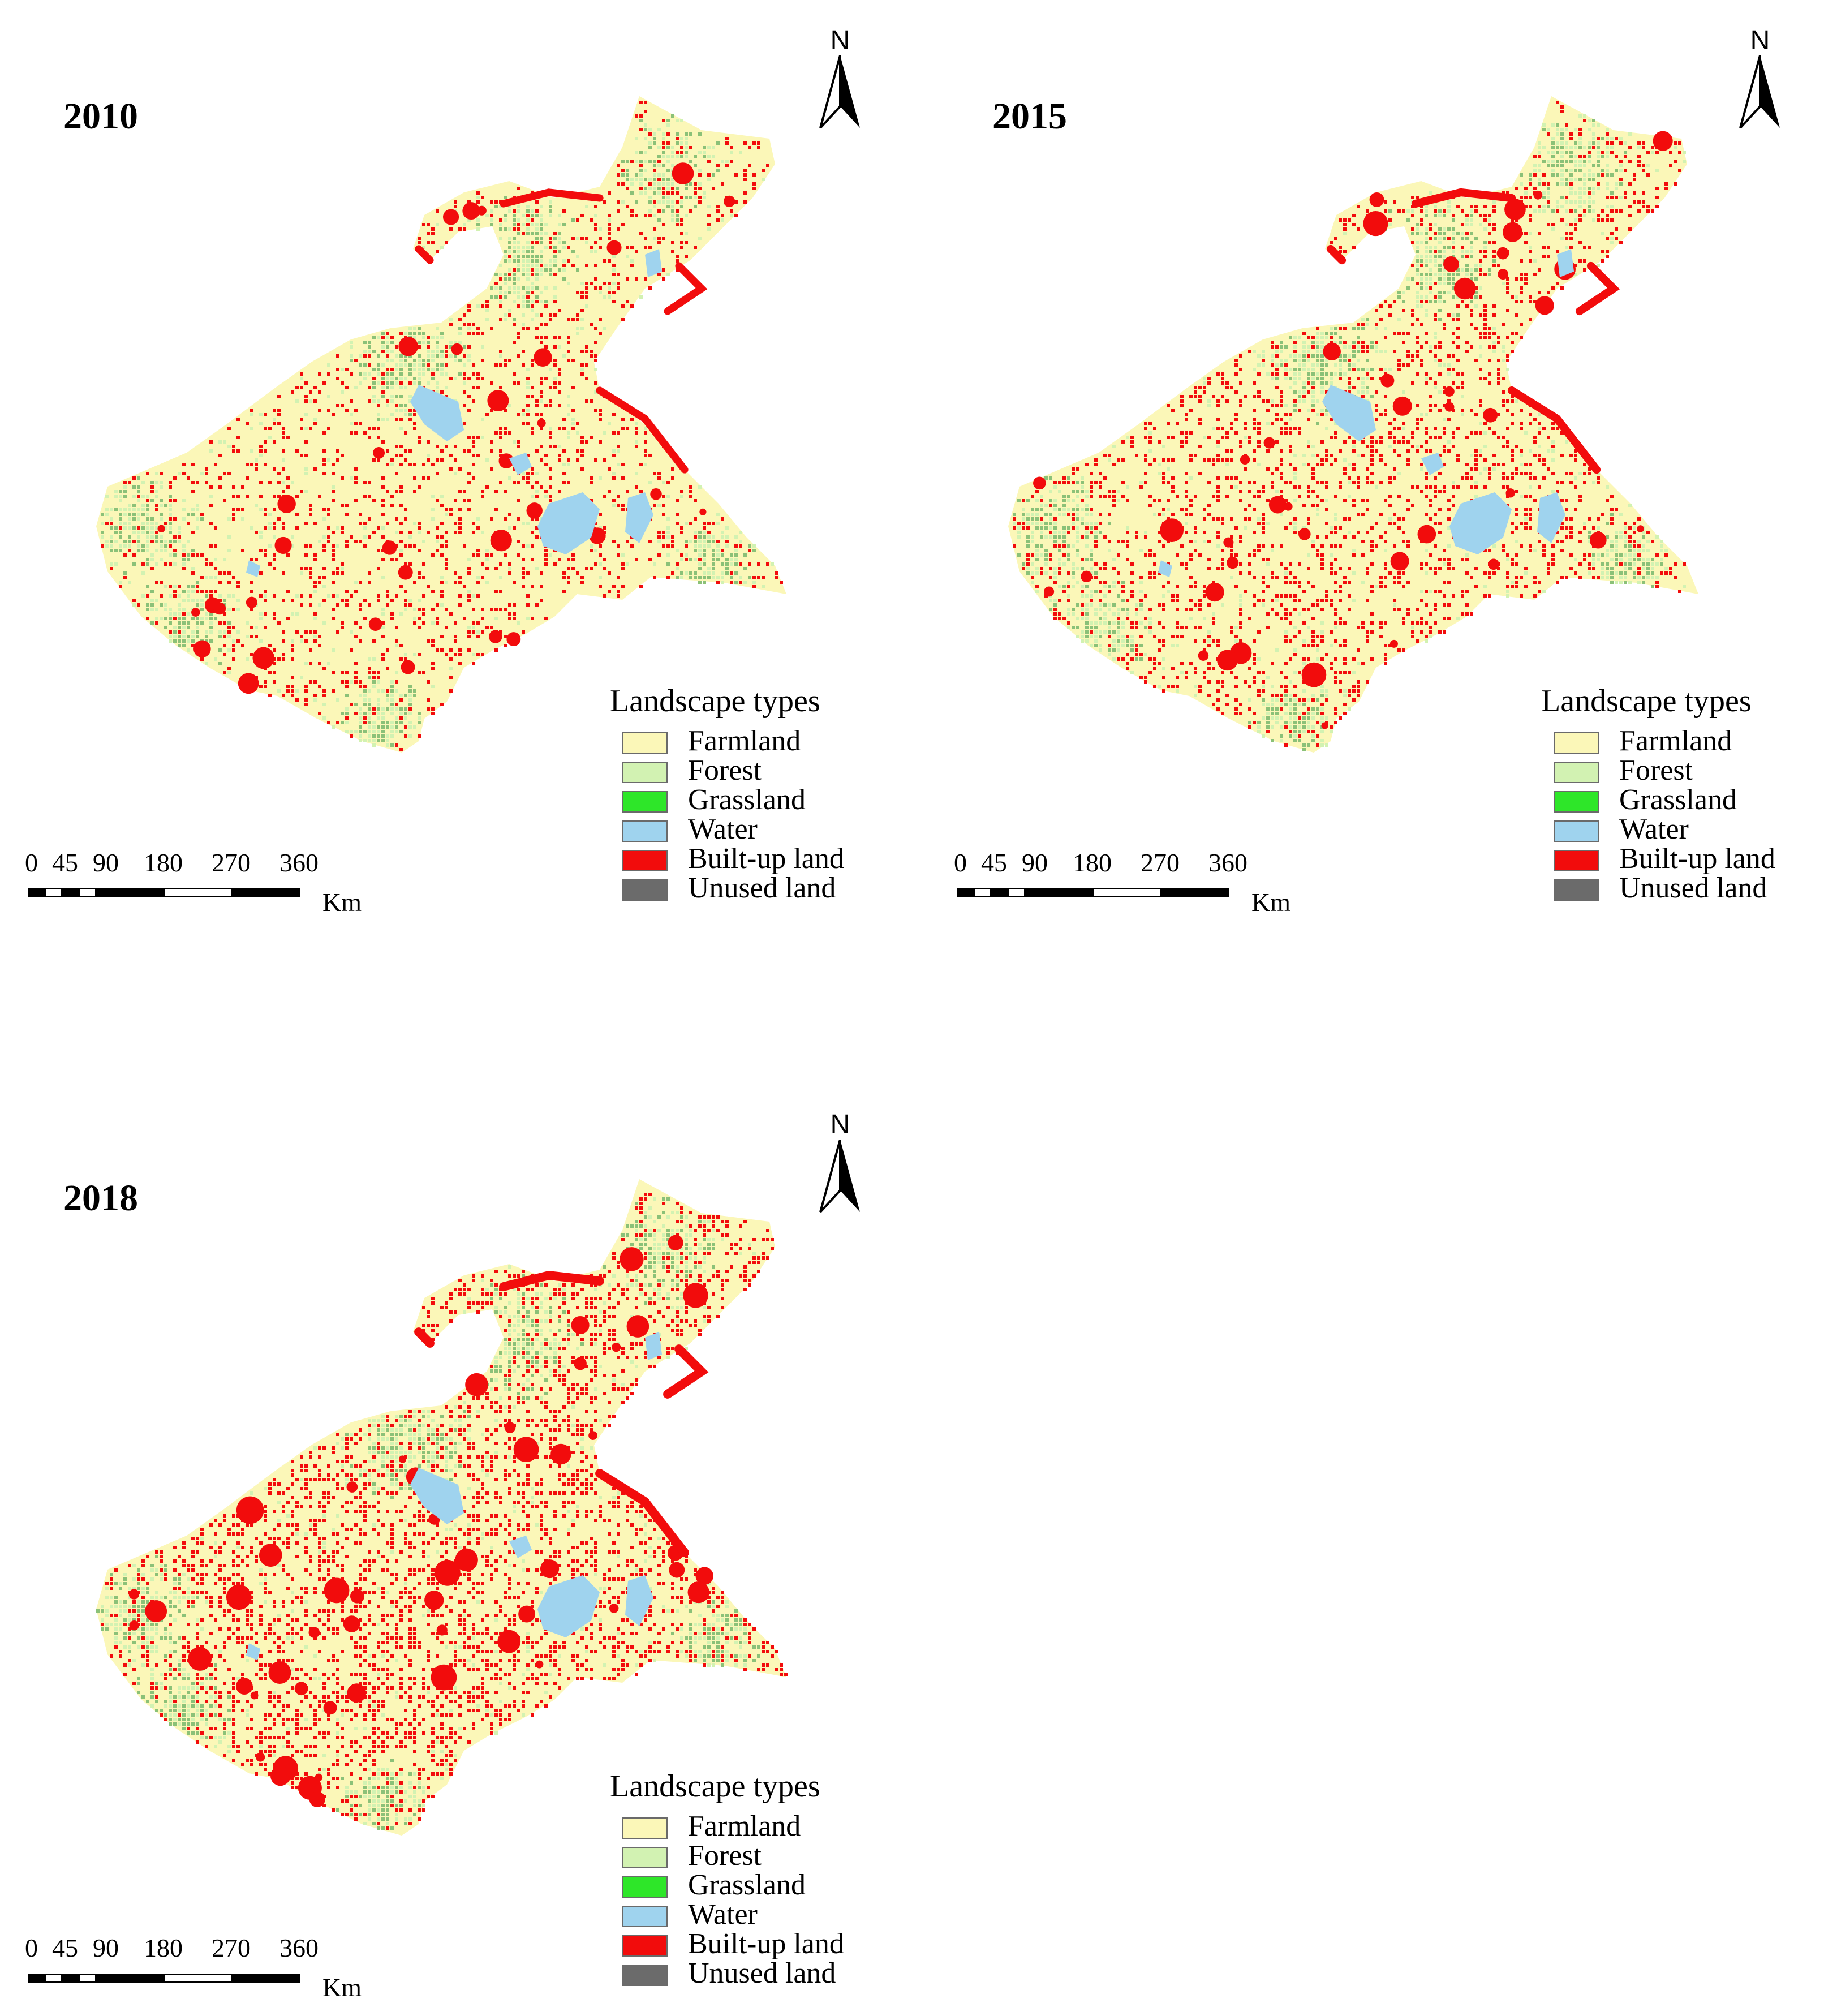 This screenshot has width=1824, height=2016. What do you see at coordinates (342, 1987) in the screenshot?
I see `scale-unit: Km` at bounding box center [342, 1987].